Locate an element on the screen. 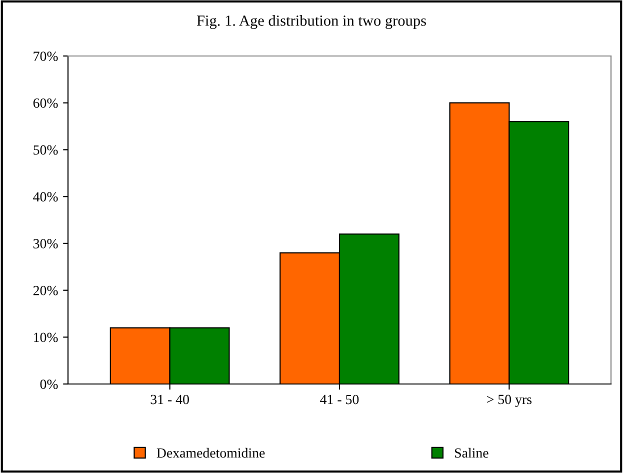 This screenshot has height=473, width=623. legend-label: Dexamedetomidine is located at coordinates (210, 453).